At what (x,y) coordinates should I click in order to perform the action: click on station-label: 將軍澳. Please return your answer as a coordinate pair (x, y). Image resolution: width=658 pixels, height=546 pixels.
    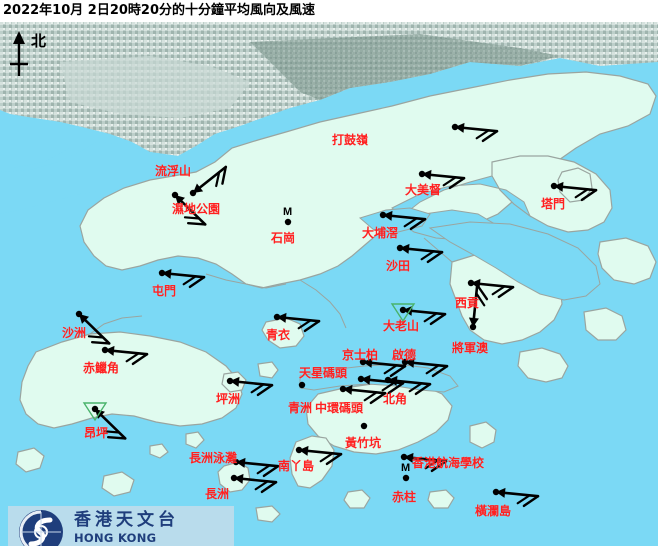
    Looking at the image, I should click on (470, 348).